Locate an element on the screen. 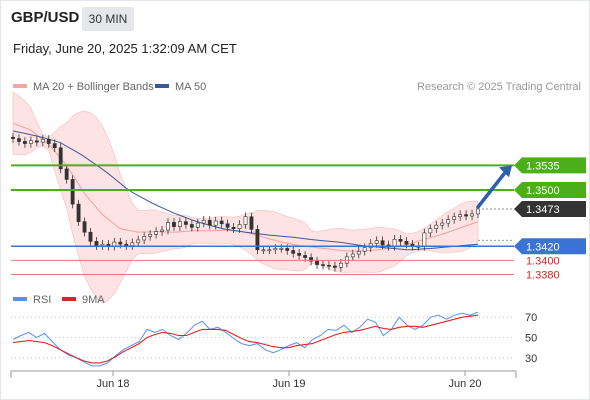  datetime-label: Friday, June 20, 2025 1:32:09 AM CET is located at coordinates (125, 48).